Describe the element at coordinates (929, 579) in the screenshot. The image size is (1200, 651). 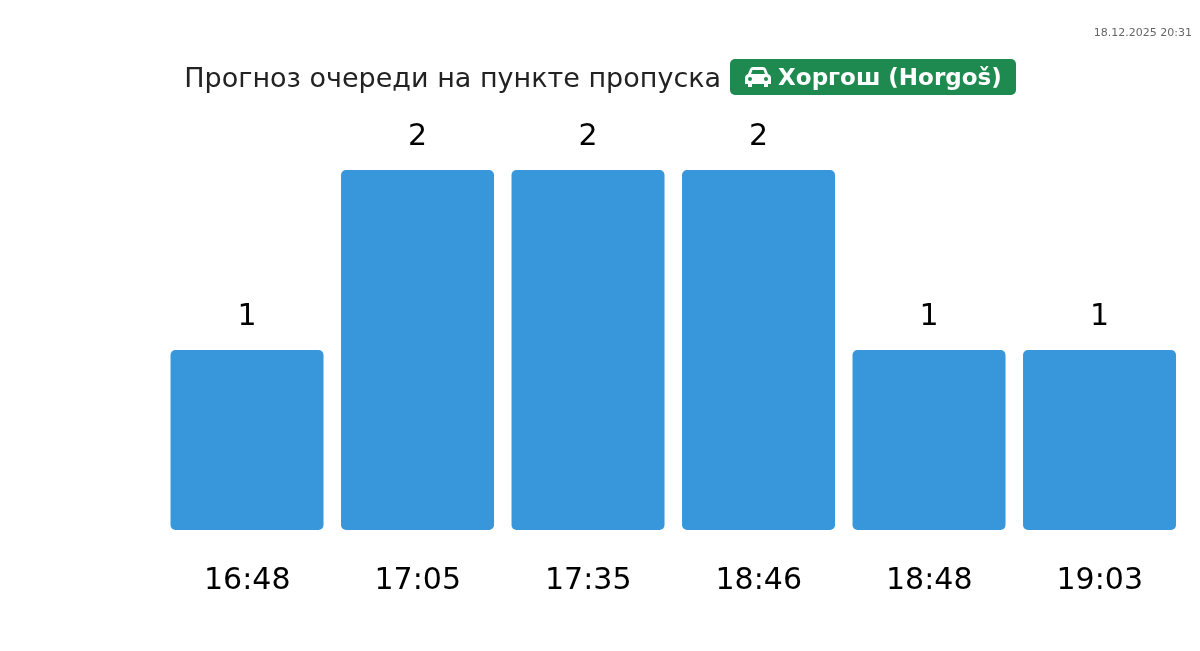
I see `x-tick-label: 18:48` at that location.